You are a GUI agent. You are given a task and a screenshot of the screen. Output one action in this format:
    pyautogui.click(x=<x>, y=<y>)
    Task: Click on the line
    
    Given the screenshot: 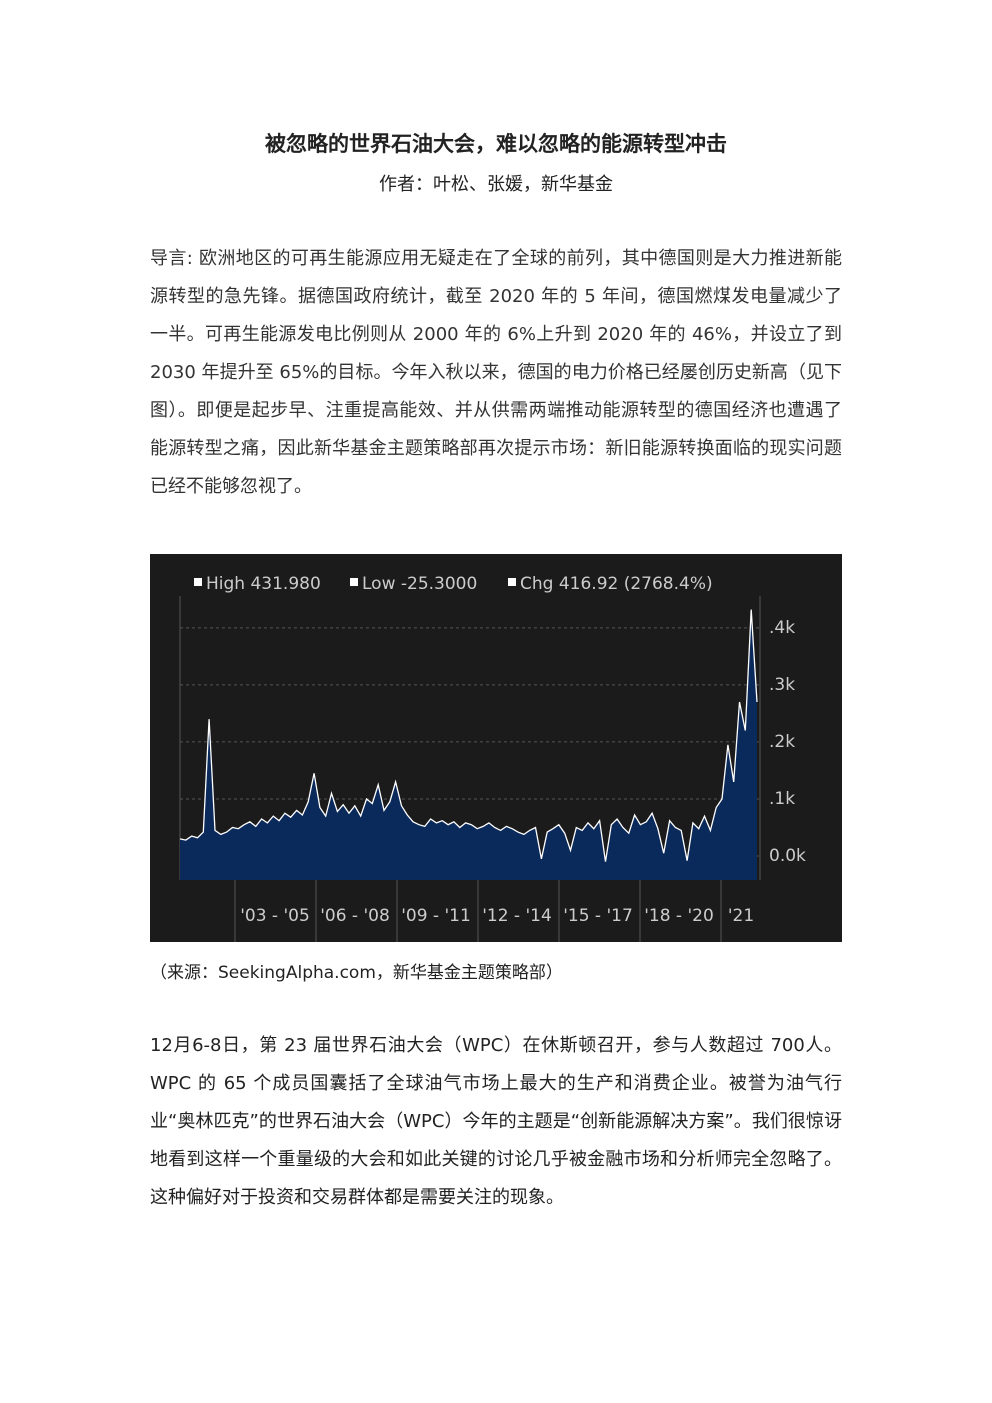 What is the action you would take?
    pyautogui.click(x=468, y=735)
    